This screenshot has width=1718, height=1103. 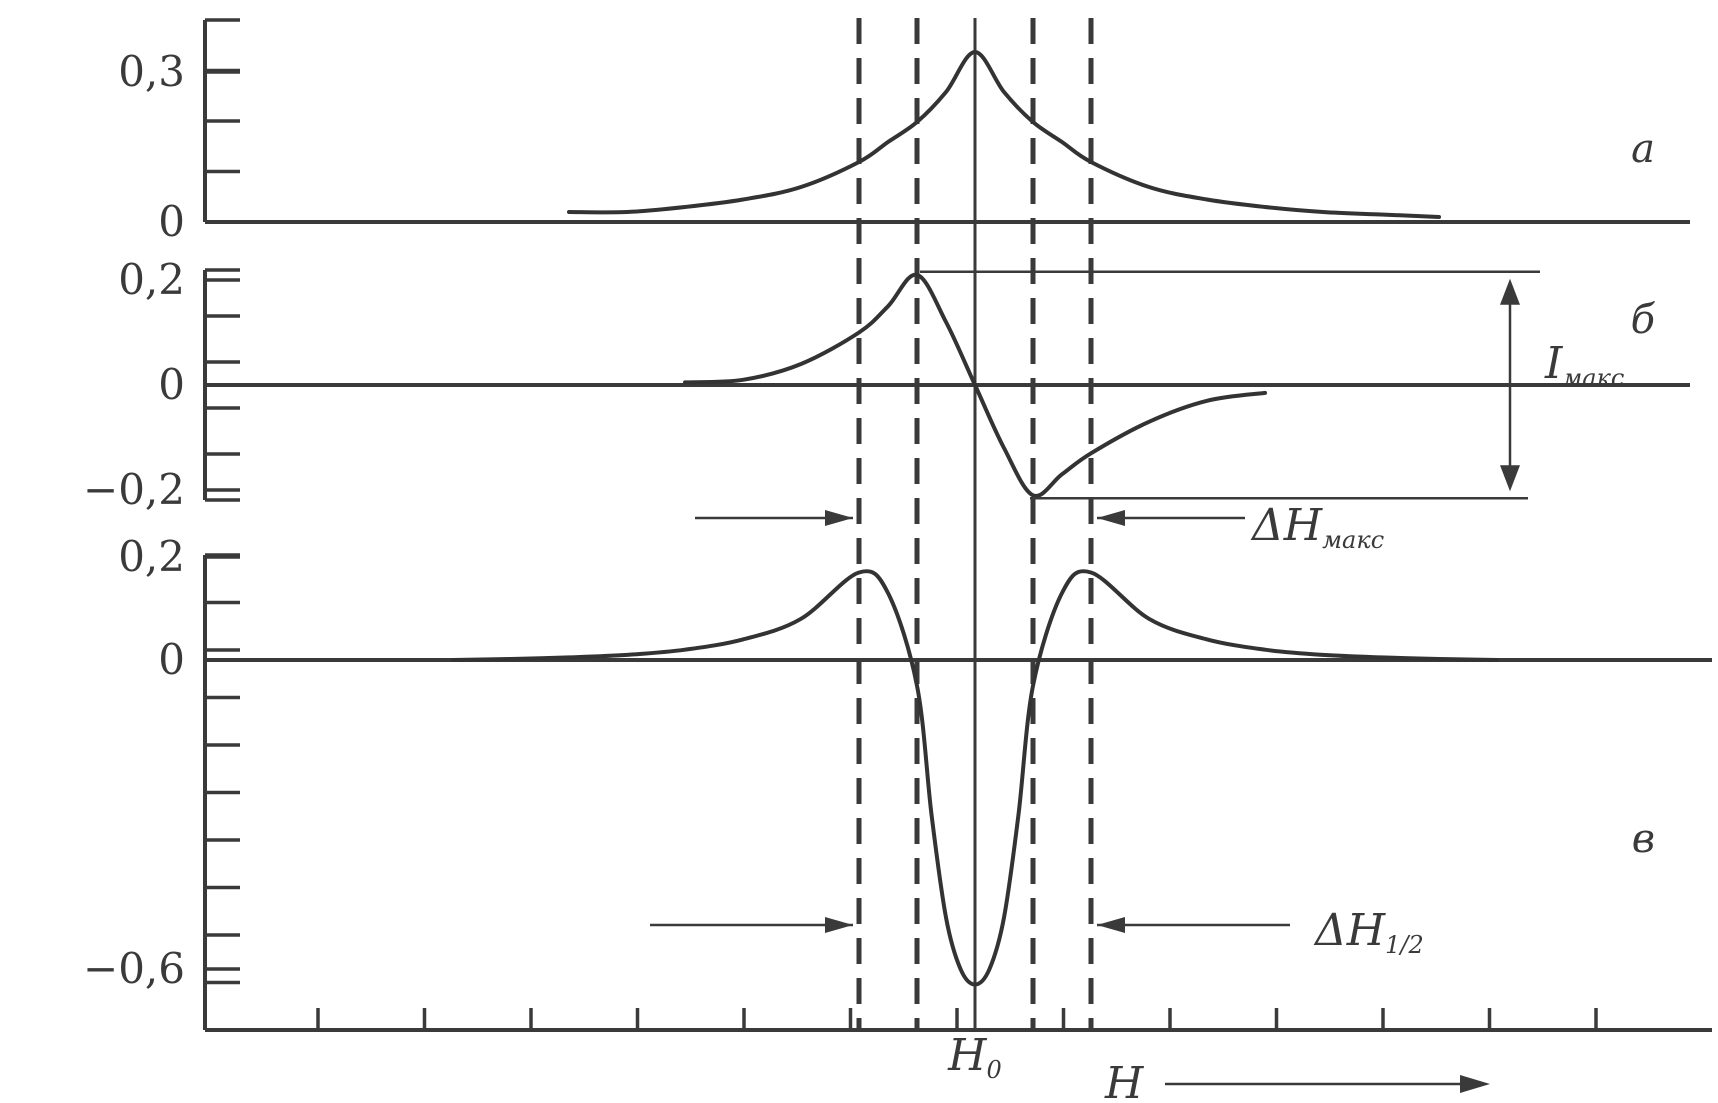 What do you see at coordinates (1004, 134) in the screenshot?
I see `series-line-a` at bounding box center [1004, 134].